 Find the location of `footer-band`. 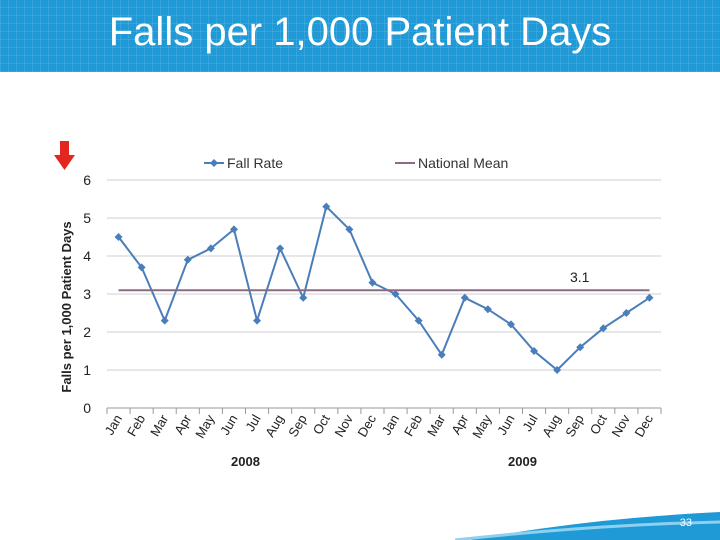

footer-band is located at coordinates (360, 525).